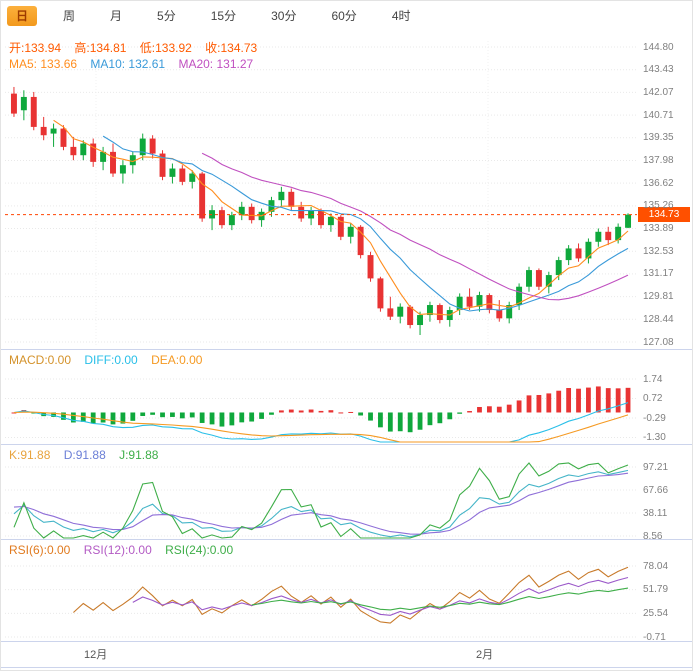 The height and width of the screenshot is (671, 693). What do you see at coordinates (654, 418) in the screenshot?
I see `y-axis-tick: -0.29` at bounding box center [654, 418].